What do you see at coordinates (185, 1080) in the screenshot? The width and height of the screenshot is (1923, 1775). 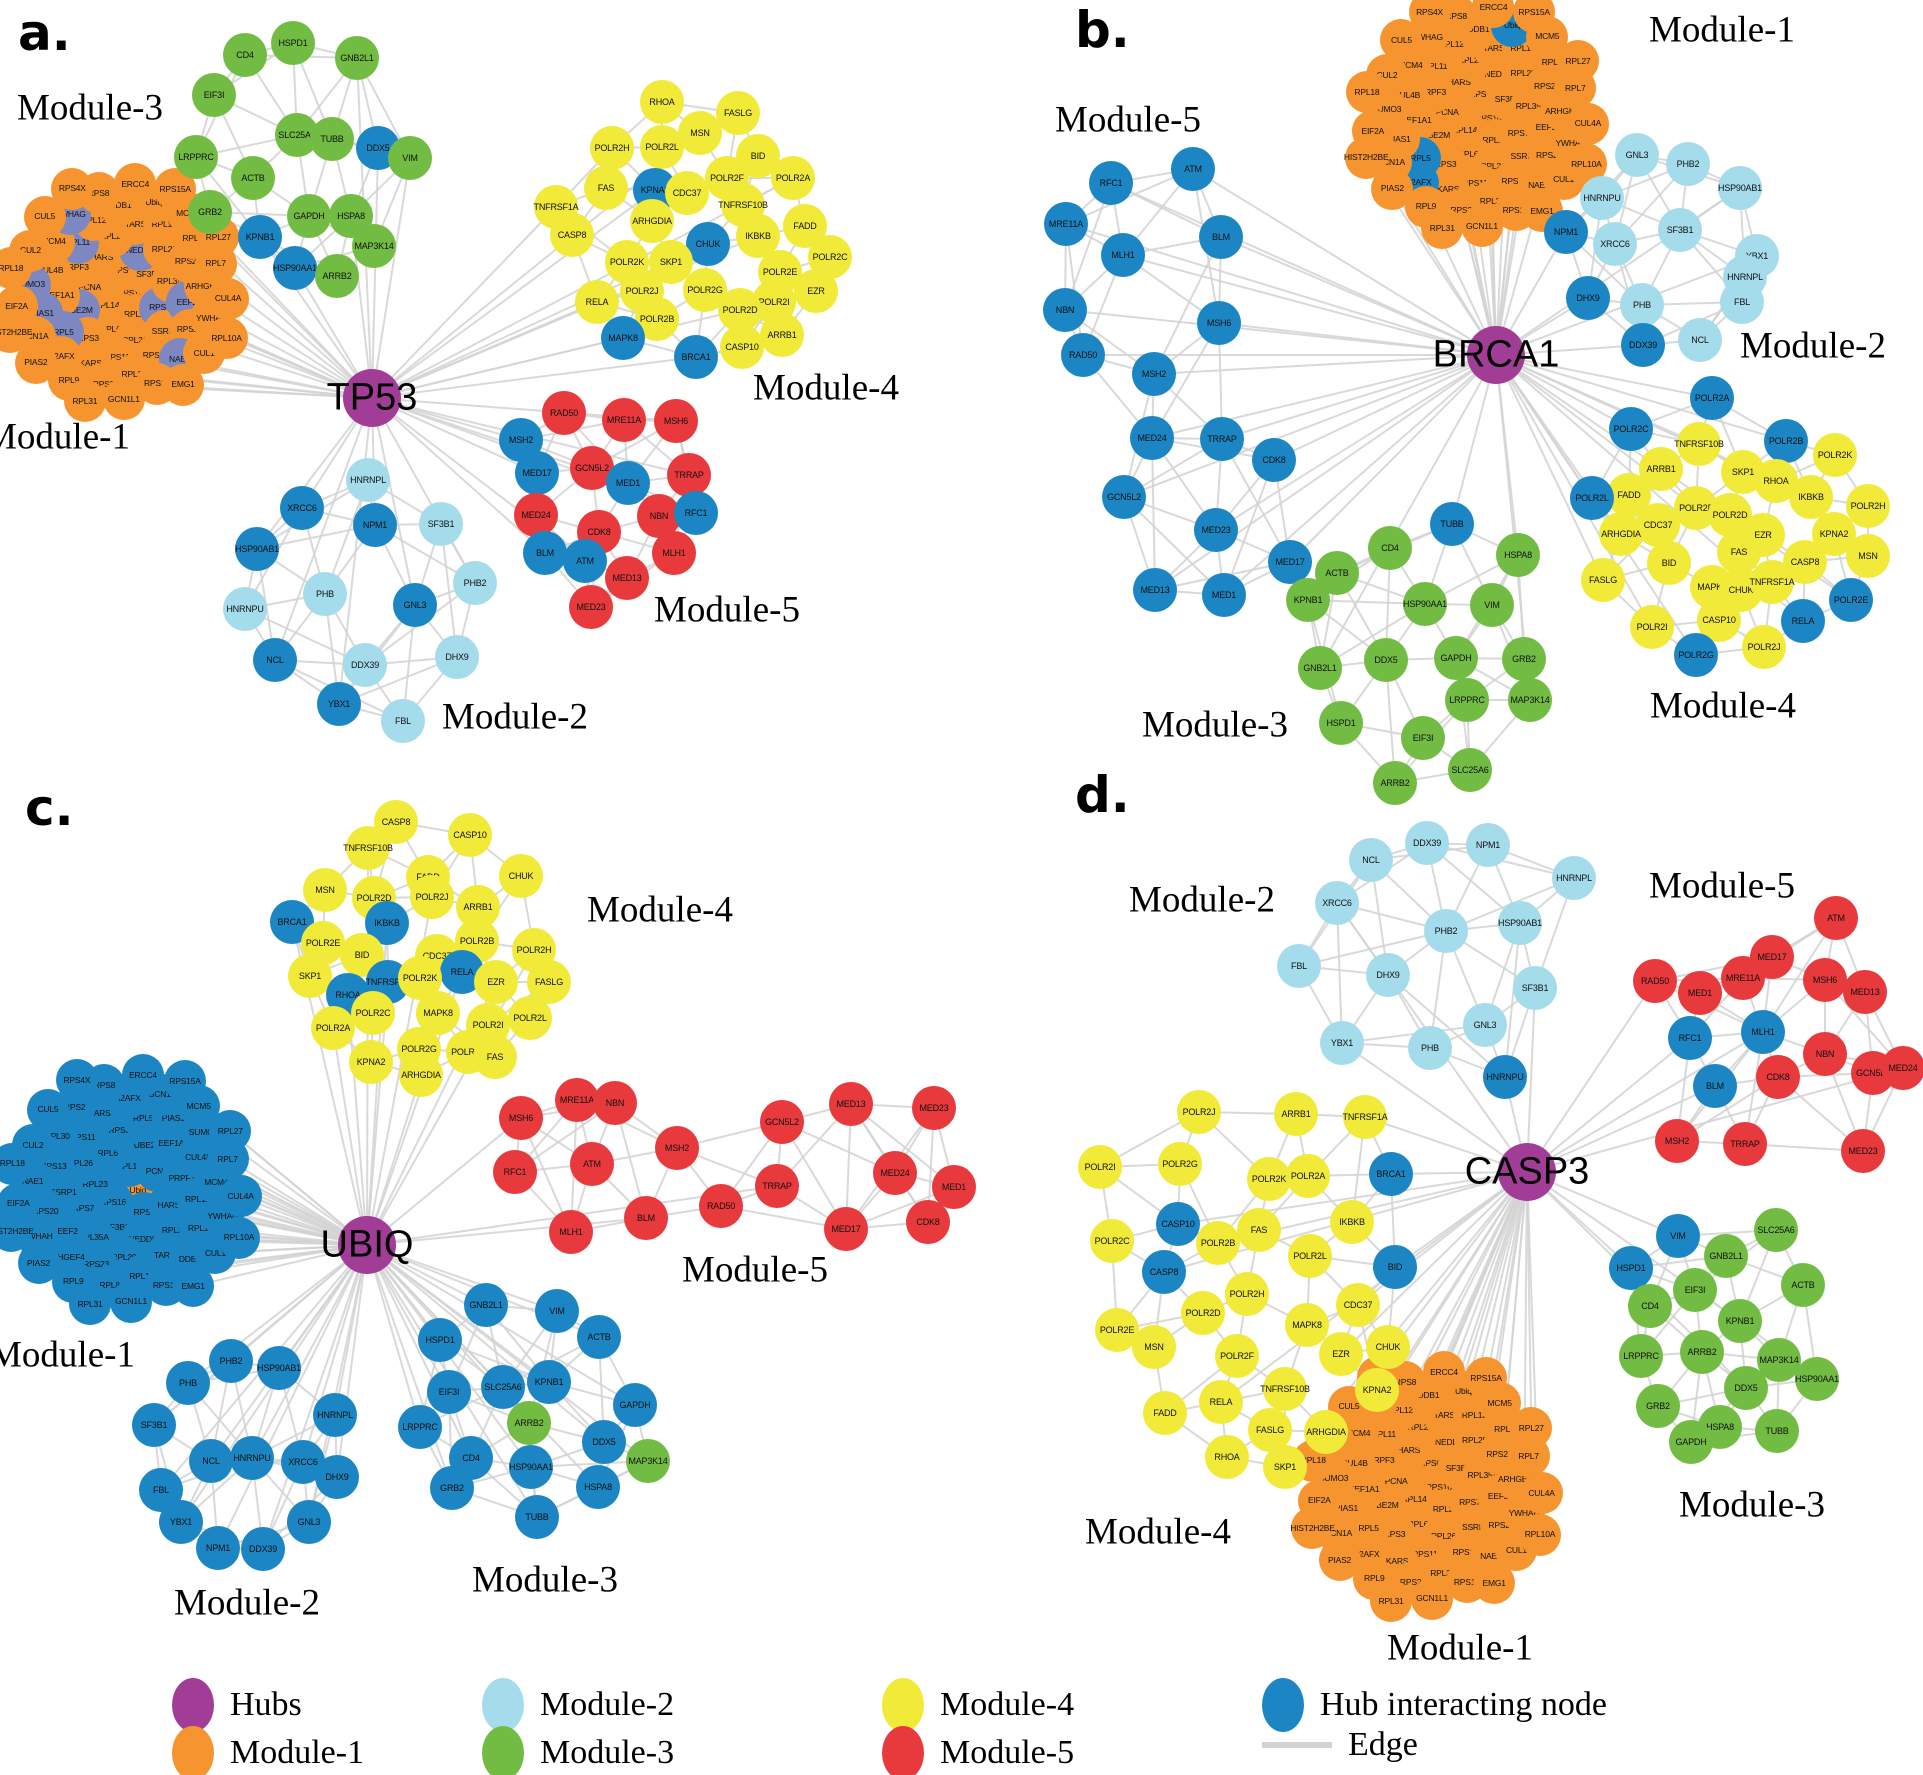 I see `node-rps15a: RPS15A` at bounding box center [185, 1080].